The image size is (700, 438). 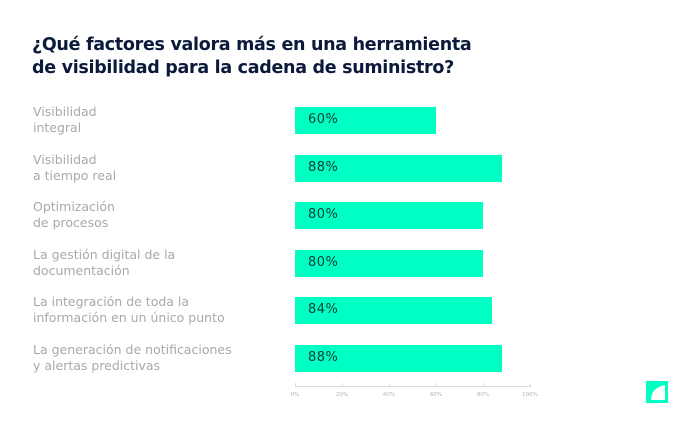 I want to click on category-label-line: integral, so click(x=57, y=127).